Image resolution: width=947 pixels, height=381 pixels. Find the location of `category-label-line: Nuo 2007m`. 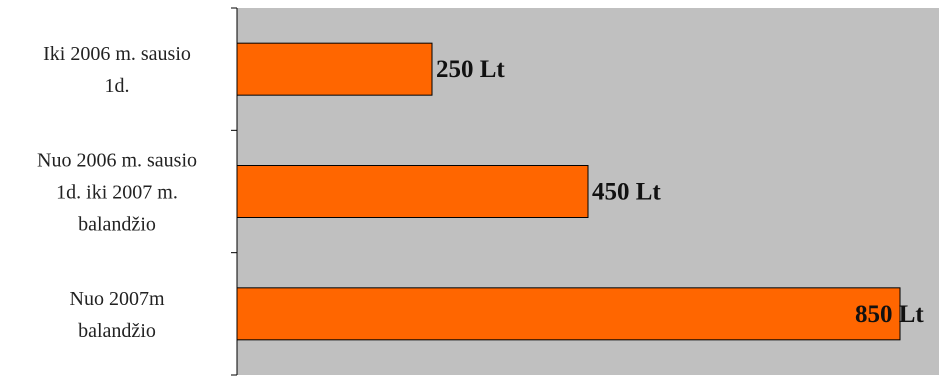

category-label-line: Nuo 2007m is located at coordinates (117, 299).